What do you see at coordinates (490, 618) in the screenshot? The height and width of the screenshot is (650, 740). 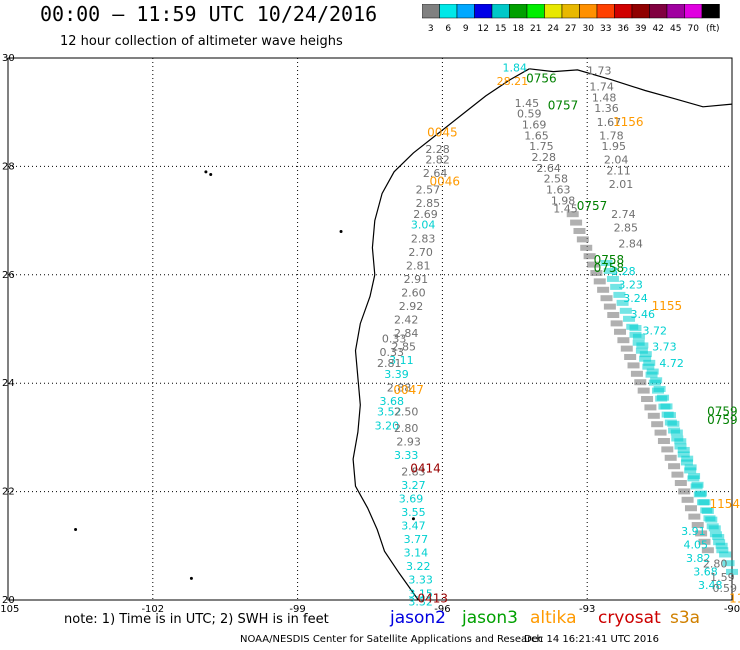 I see `legend-jason3: jason3` at bounding box center [490, 618].